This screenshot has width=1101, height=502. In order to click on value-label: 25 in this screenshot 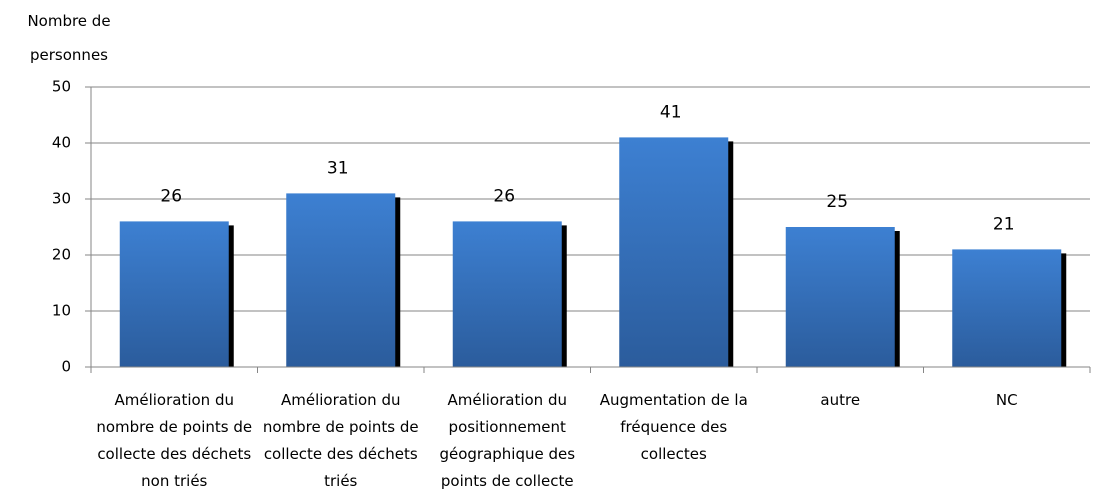, I will do `click(837, 202)`.